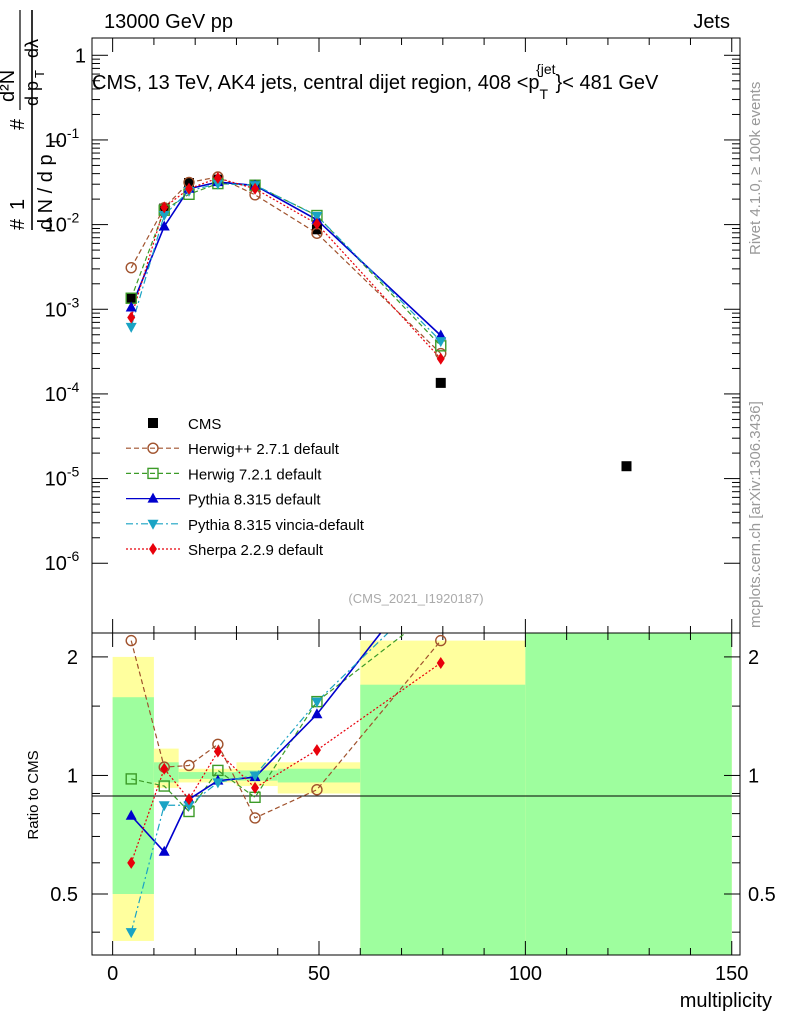 This screenshot has height=1024, width=786. Describe the element at coordinates (9, 86) in the screenshot. I see `ylabel-num-d2n: d²N` at that location.